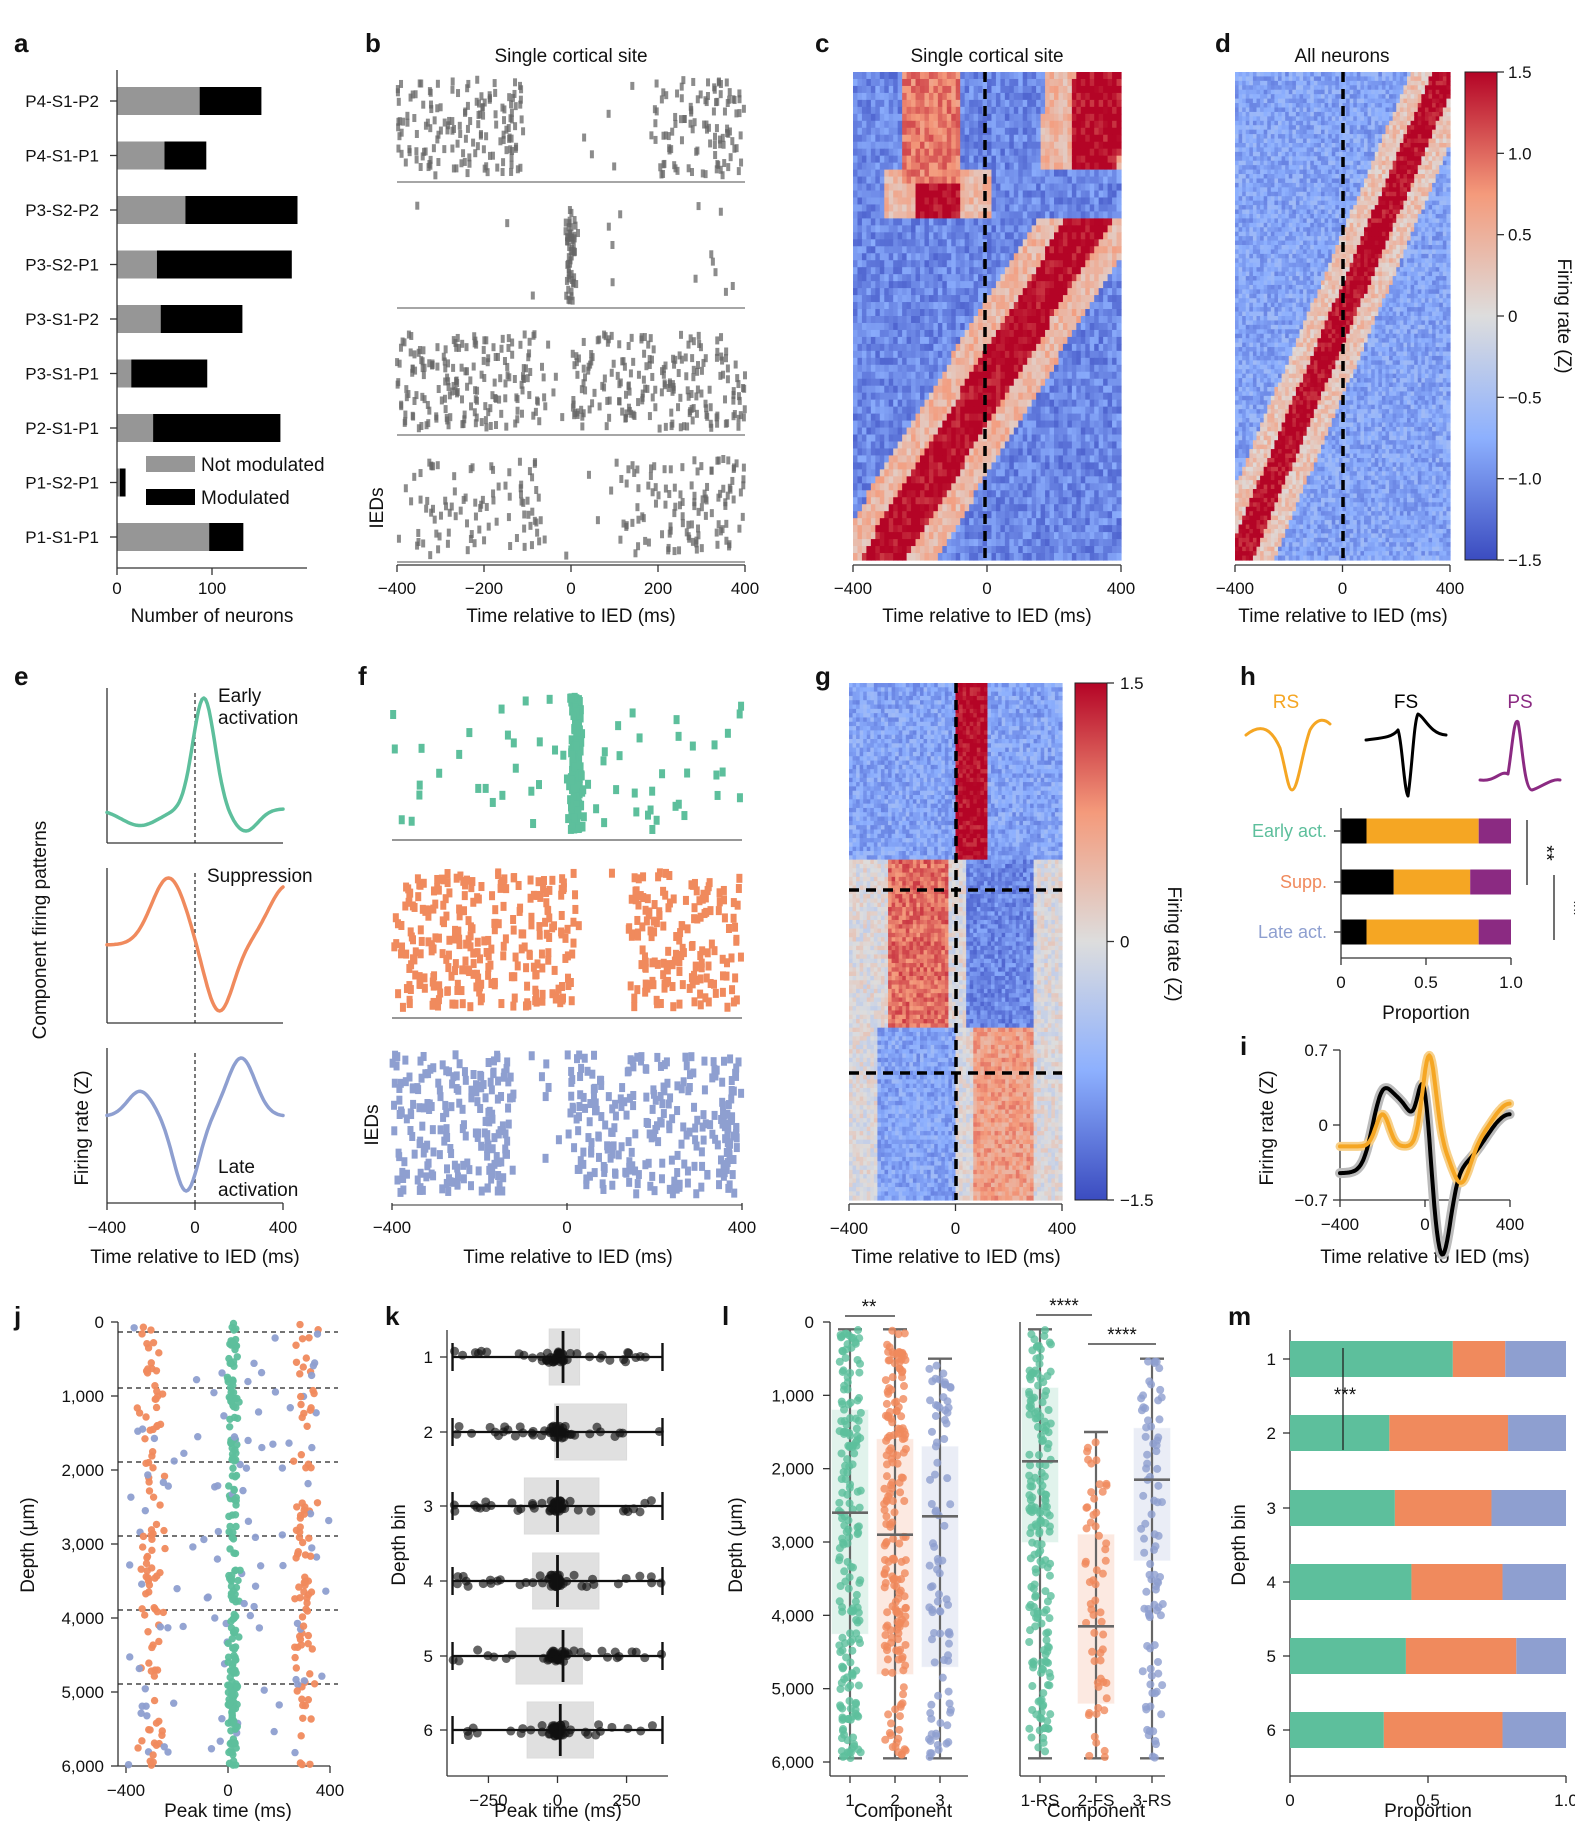 This screenshot has height=1845, width=1575. What do you see at coordinates (135, 428) in the screenshot?
I see `bar-not-modulated` at bounding box center [135, 428].